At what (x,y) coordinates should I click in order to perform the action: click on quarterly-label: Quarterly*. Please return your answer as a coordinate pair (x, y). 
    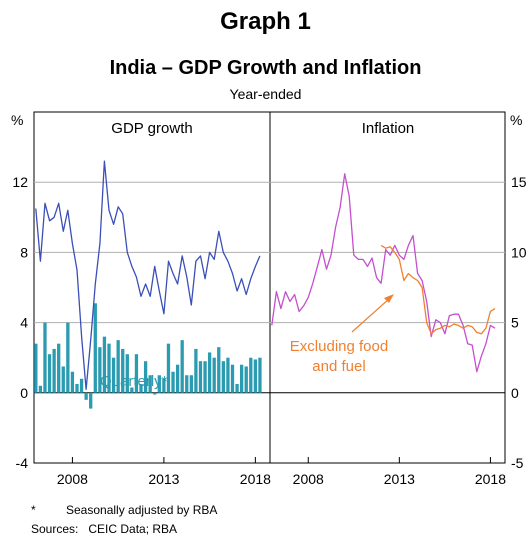
    Looking at the image, I should click on (134, 381).